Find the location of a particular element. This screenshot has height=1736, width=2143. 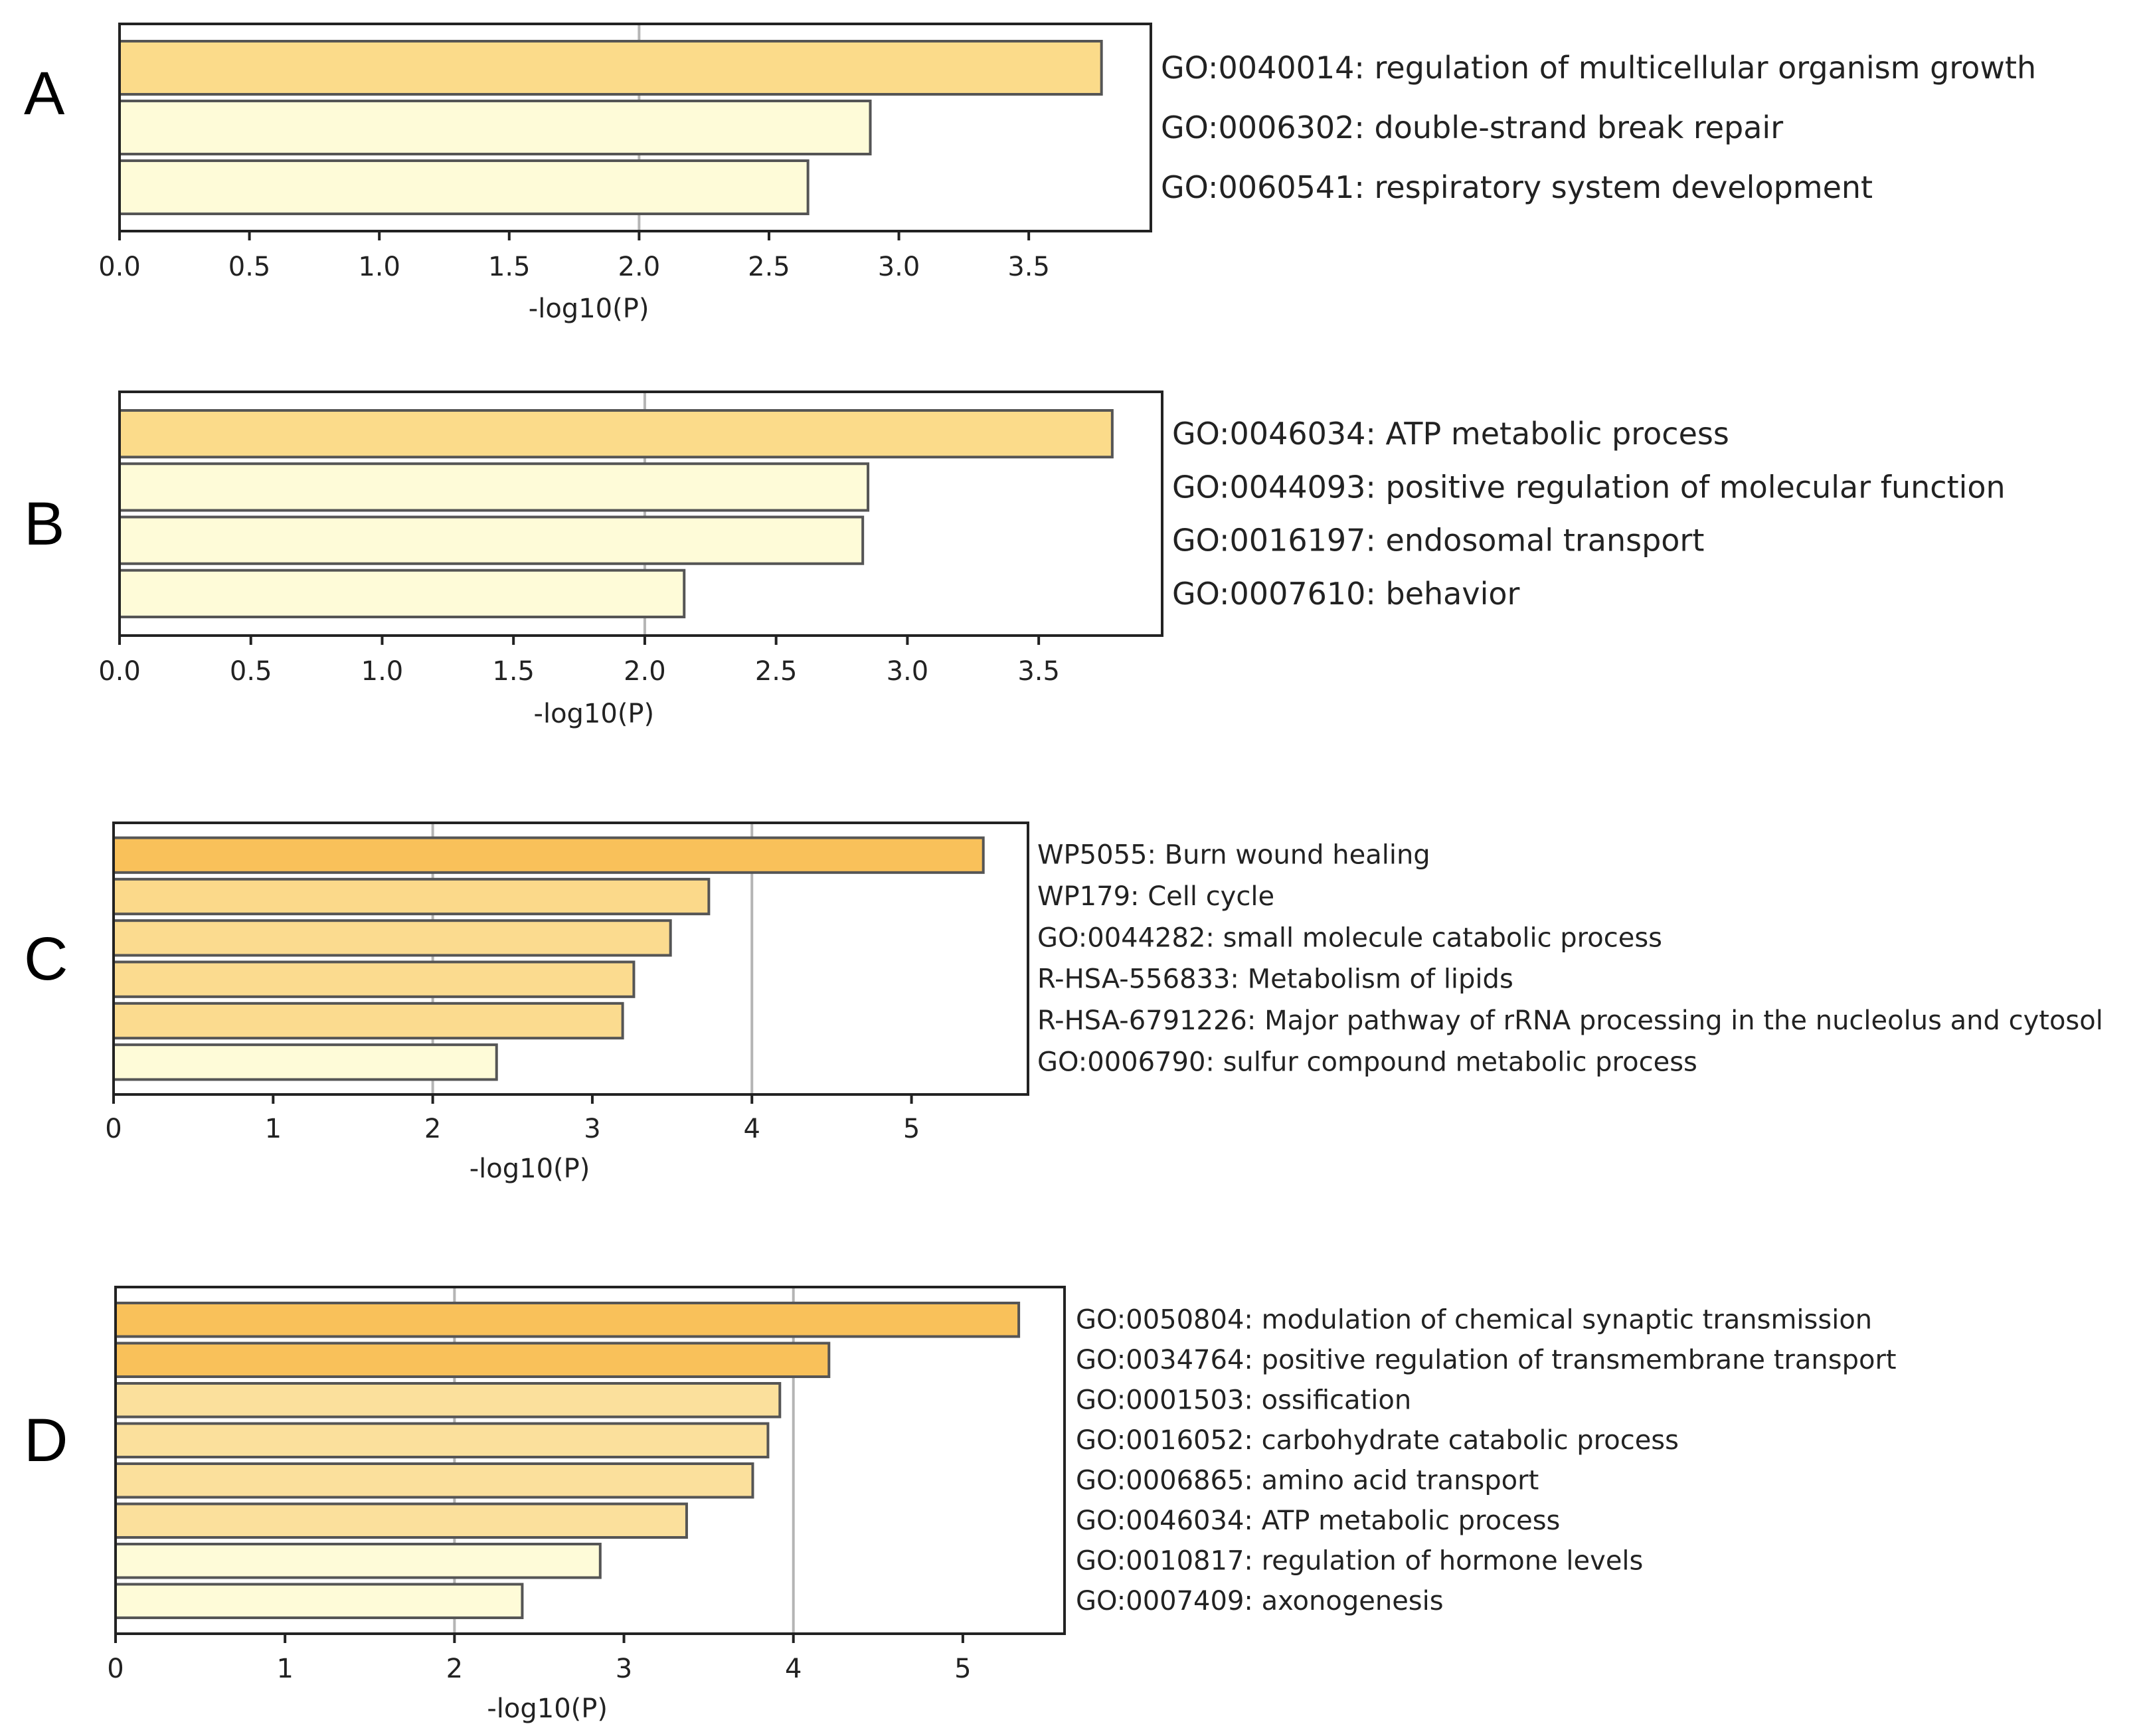

panel-a-tick-label: 1.5 is located at coordinates (509, 267).